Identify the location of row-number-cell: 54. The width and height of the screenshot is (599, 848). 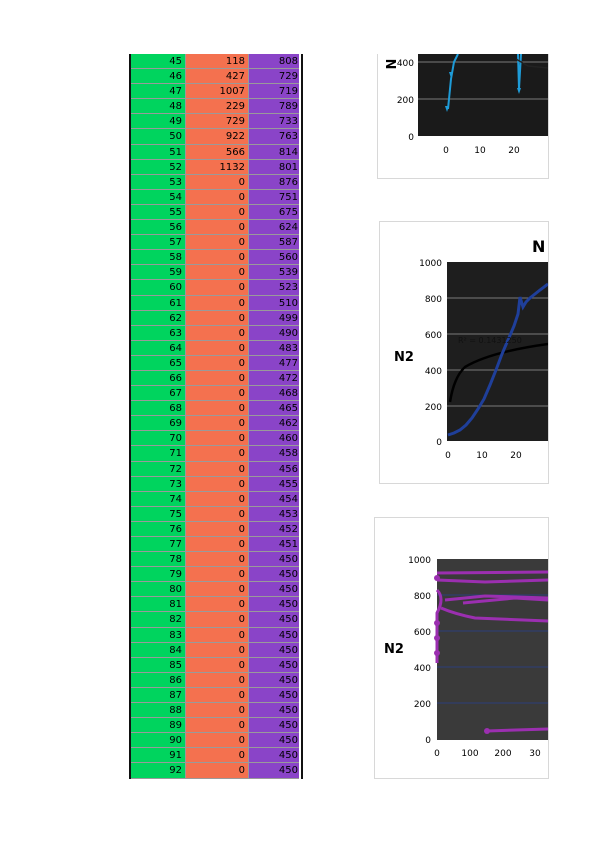
(158, 197).